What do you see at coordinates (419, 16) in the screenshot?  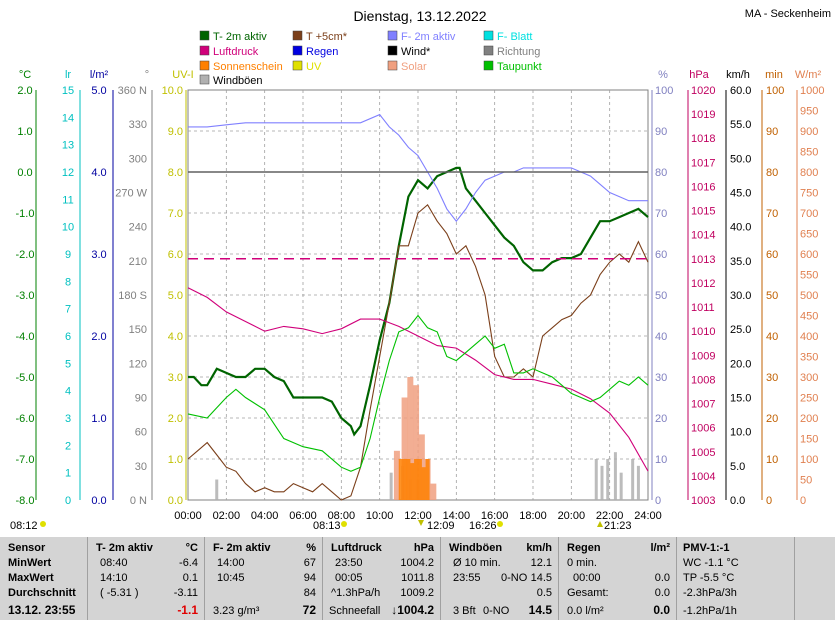 I see `chart-title: Dienstag, 13.12.2022` at bounding box center [419, 16].